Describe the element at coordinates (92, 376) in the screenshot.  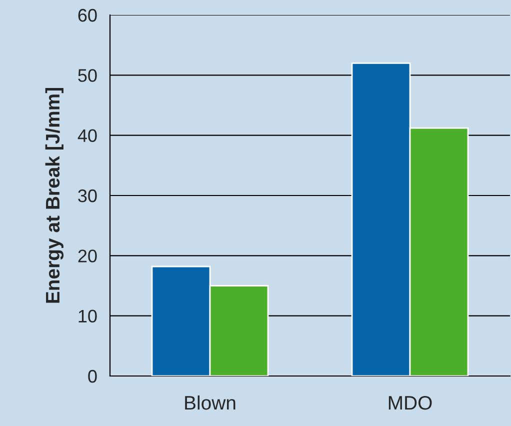
I see `y-tick-label: 0` at that location.